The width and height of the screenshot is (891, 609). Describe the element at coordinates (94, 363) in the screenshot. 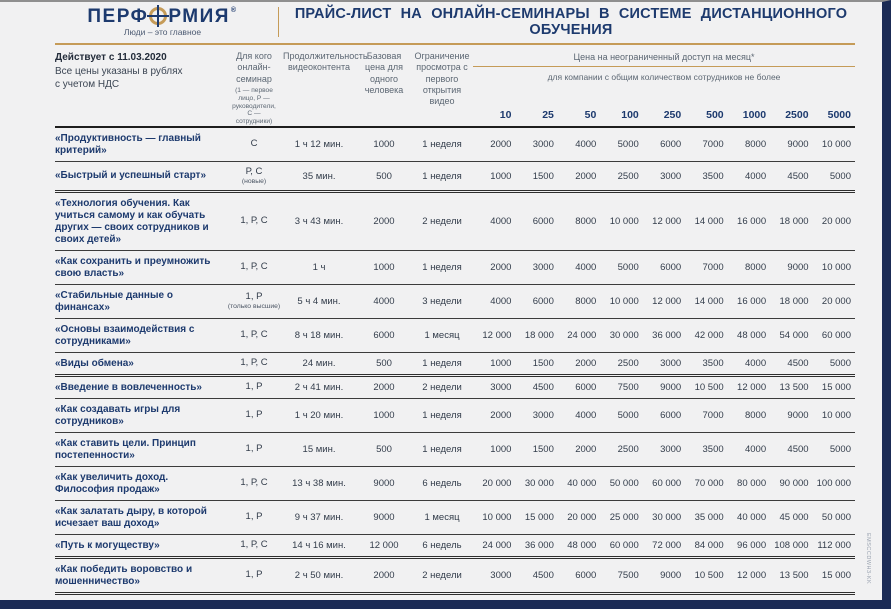

I see `seminar-name: «Виды обмена»` at that location.